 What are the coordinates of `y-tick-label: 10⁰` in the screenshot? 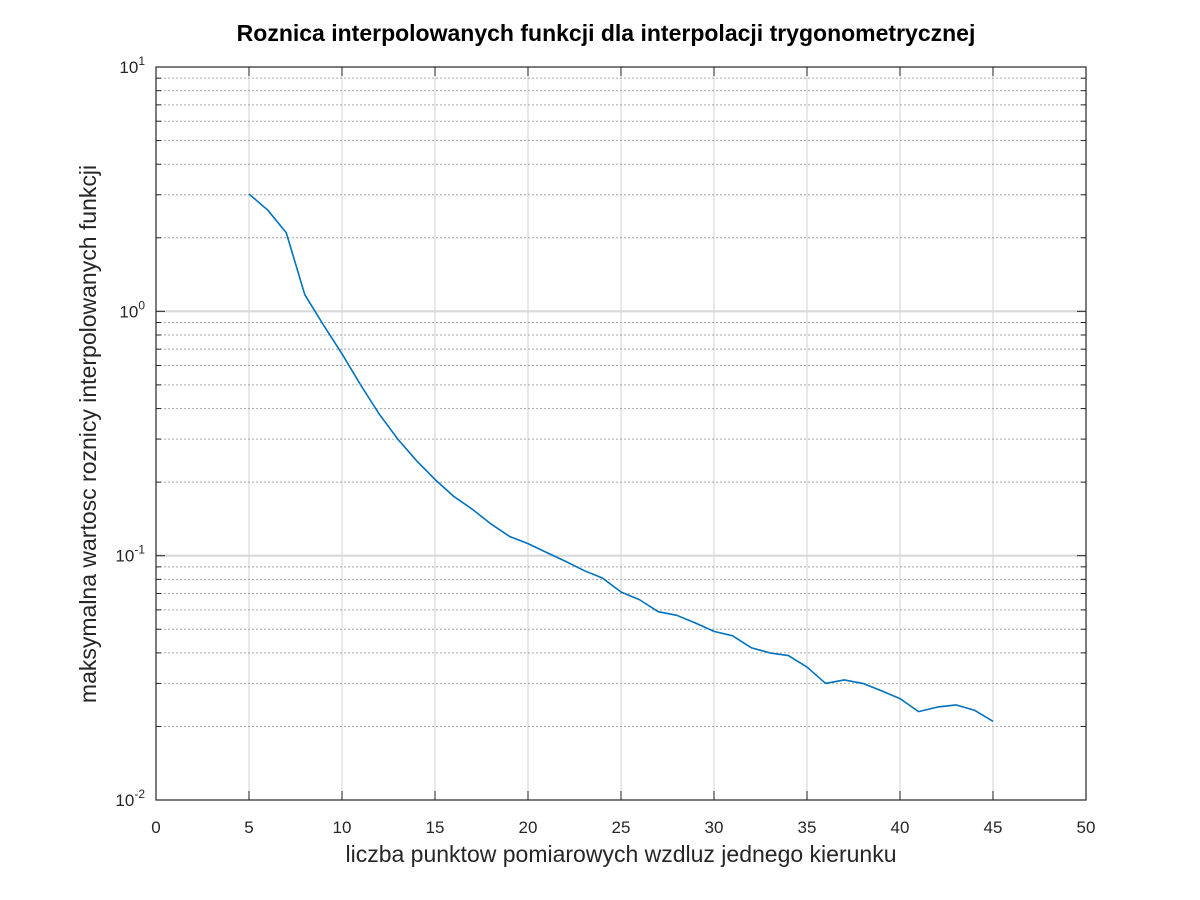 It's located at (132, 309).